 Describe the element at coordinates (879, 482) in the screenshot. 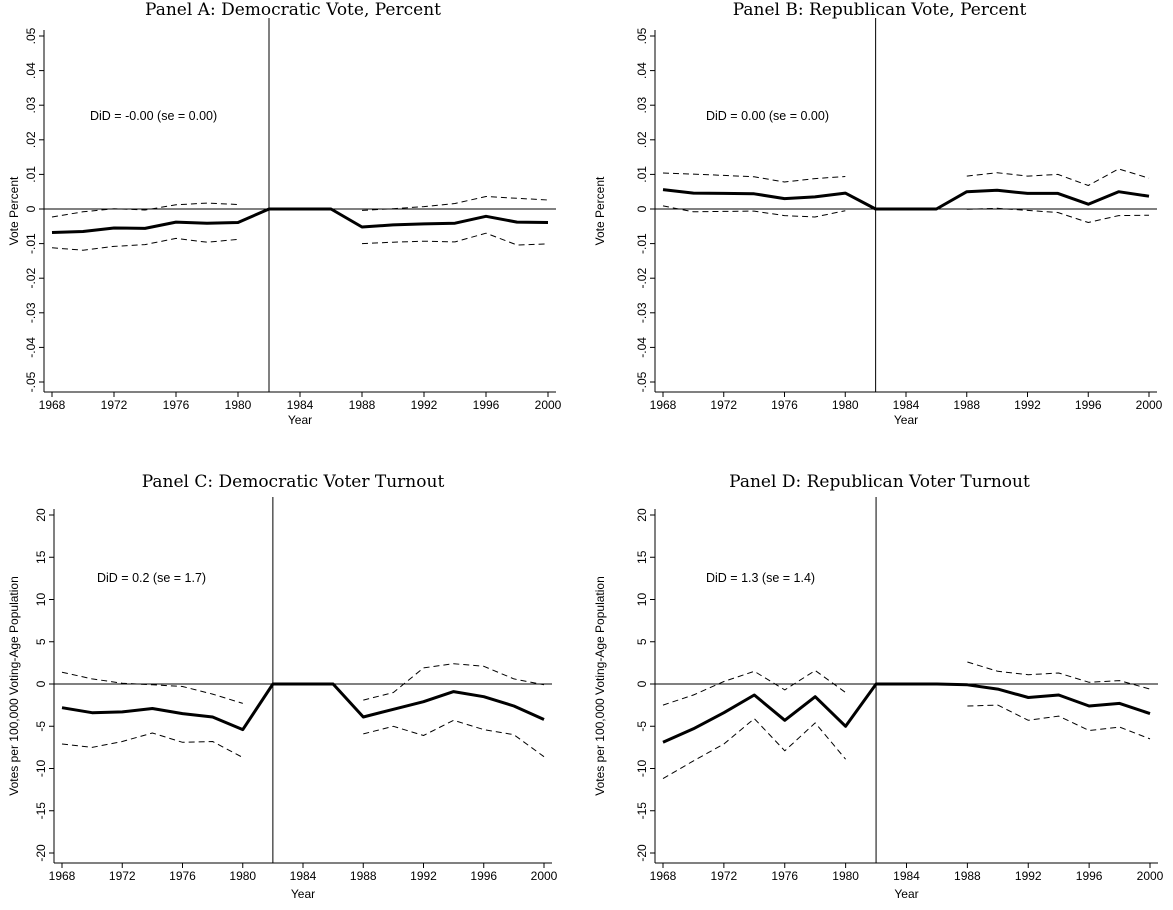

I see `chart-title: Panel D: Republican Voter Turnout` at that location.